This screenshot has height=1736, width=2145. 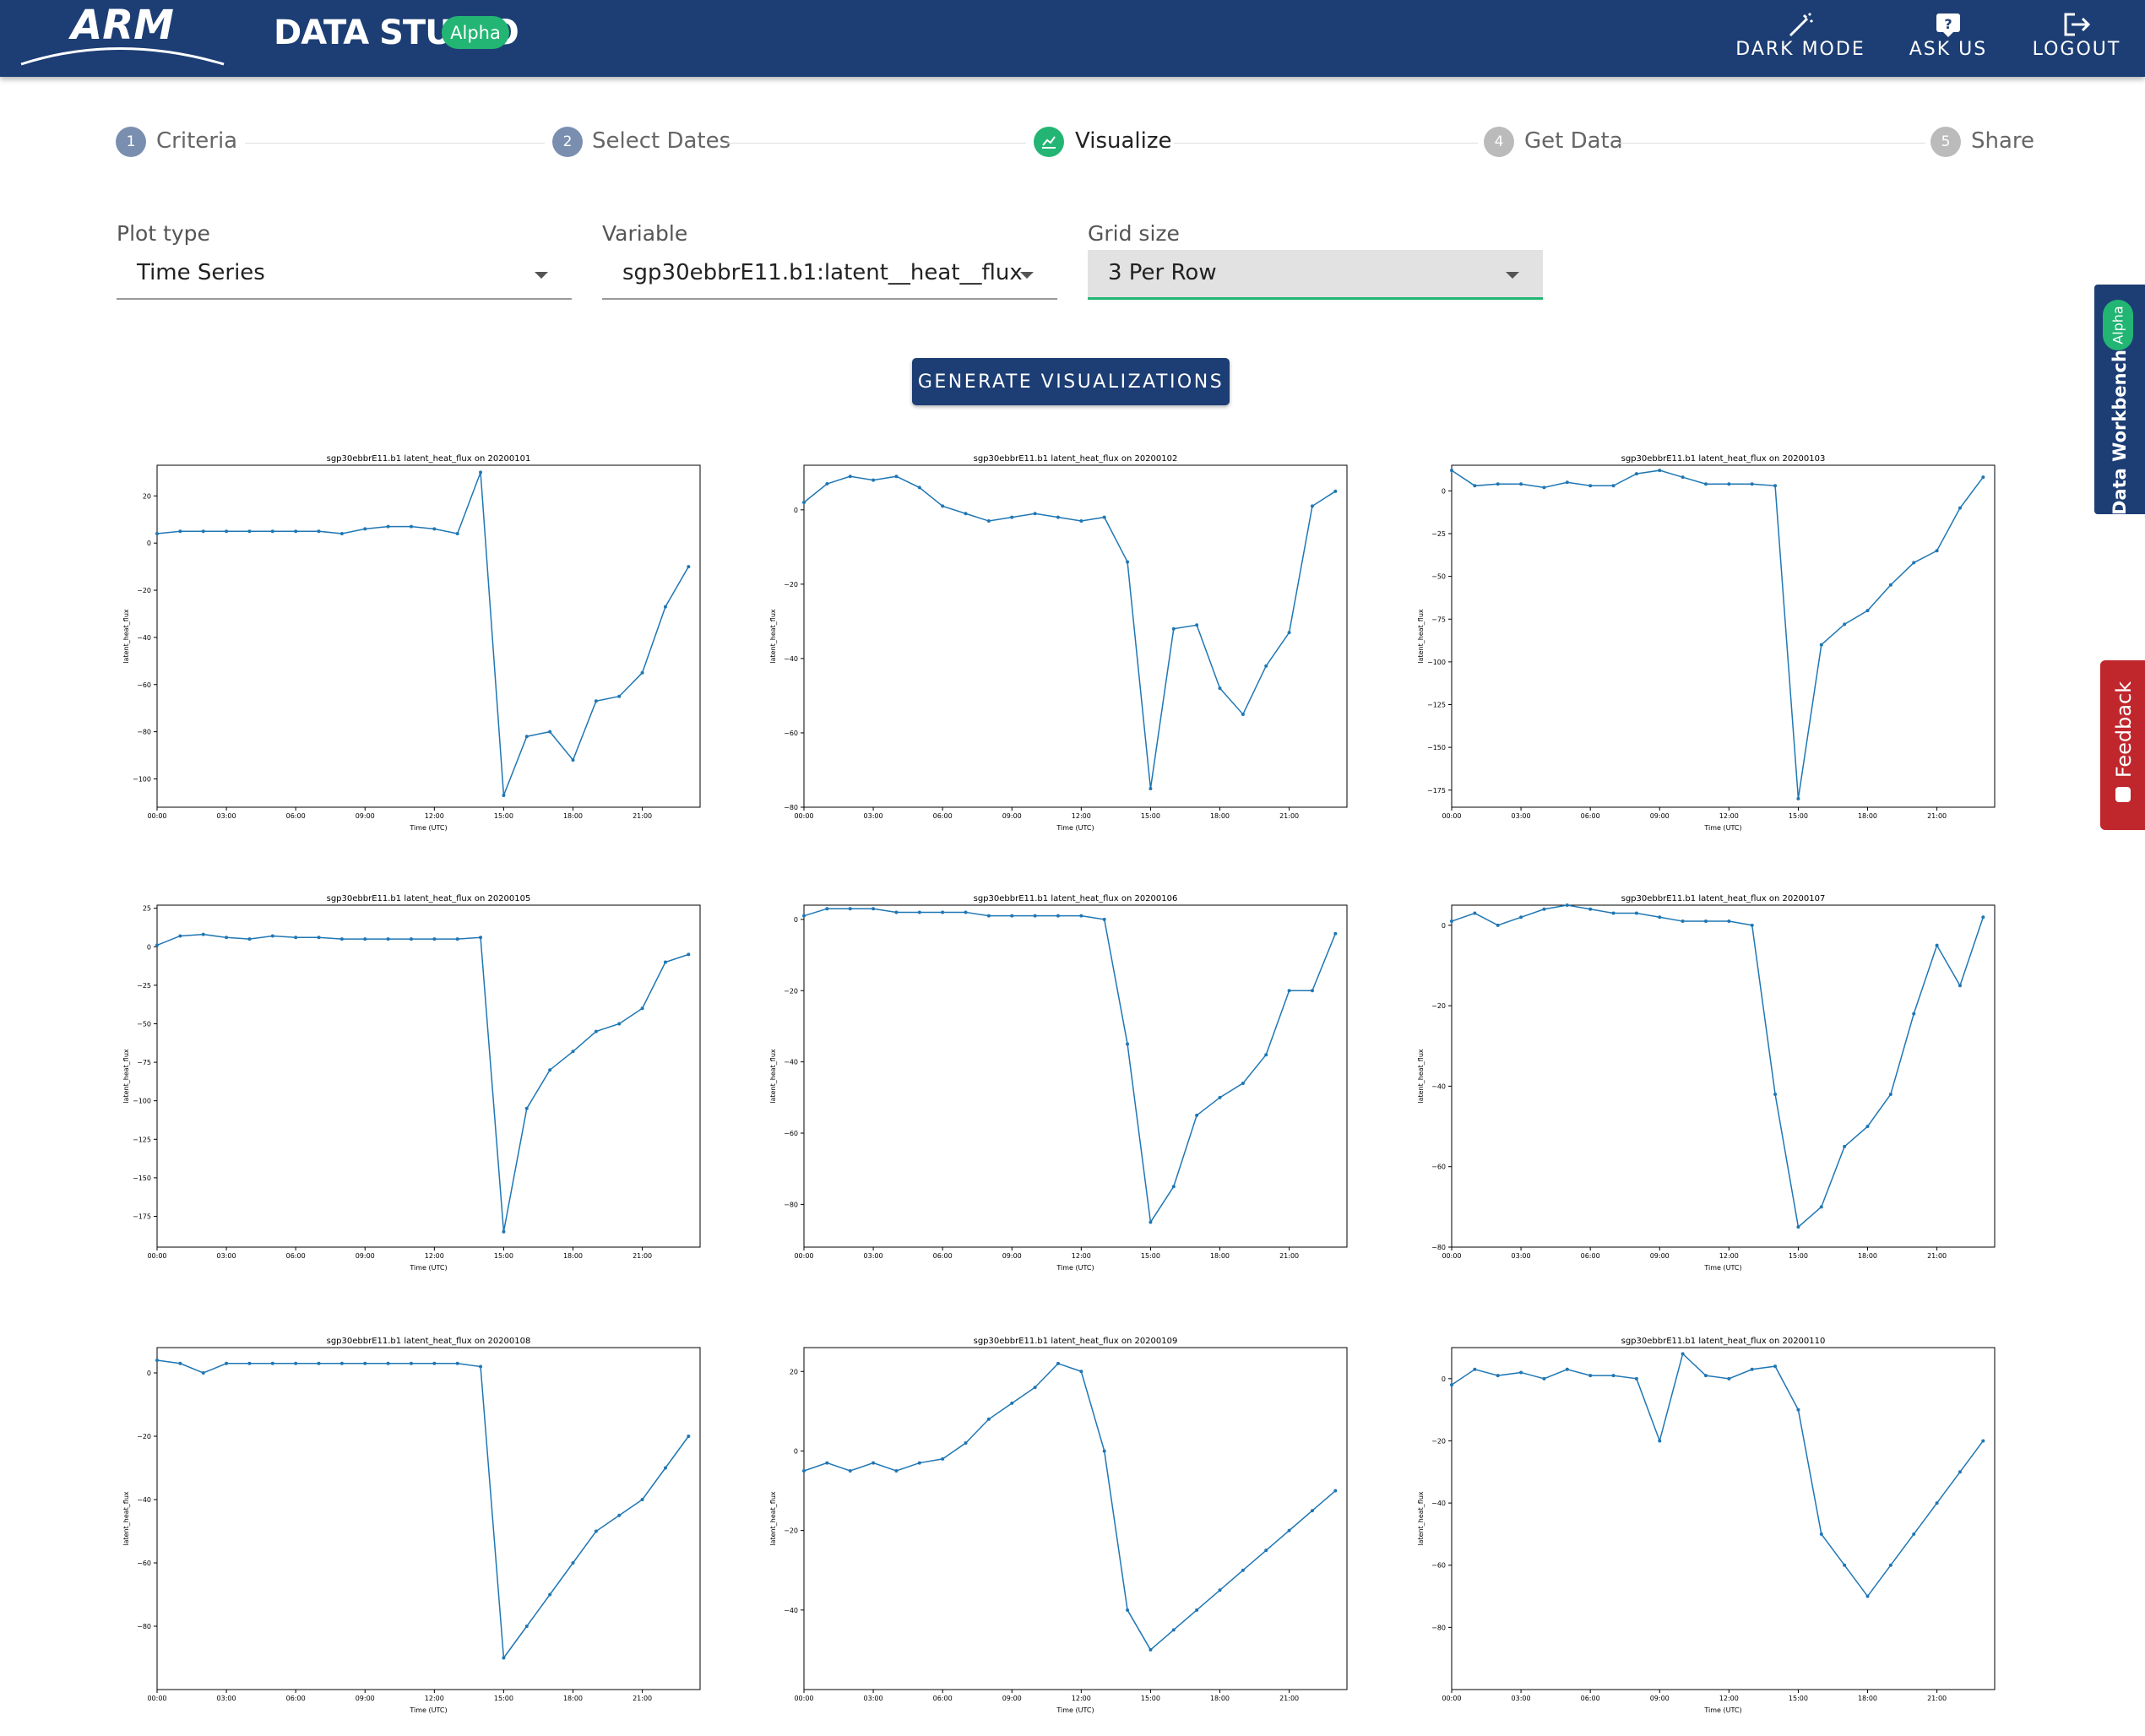 I want to click on dark-mode-icon, so click(x=1801, y=25).